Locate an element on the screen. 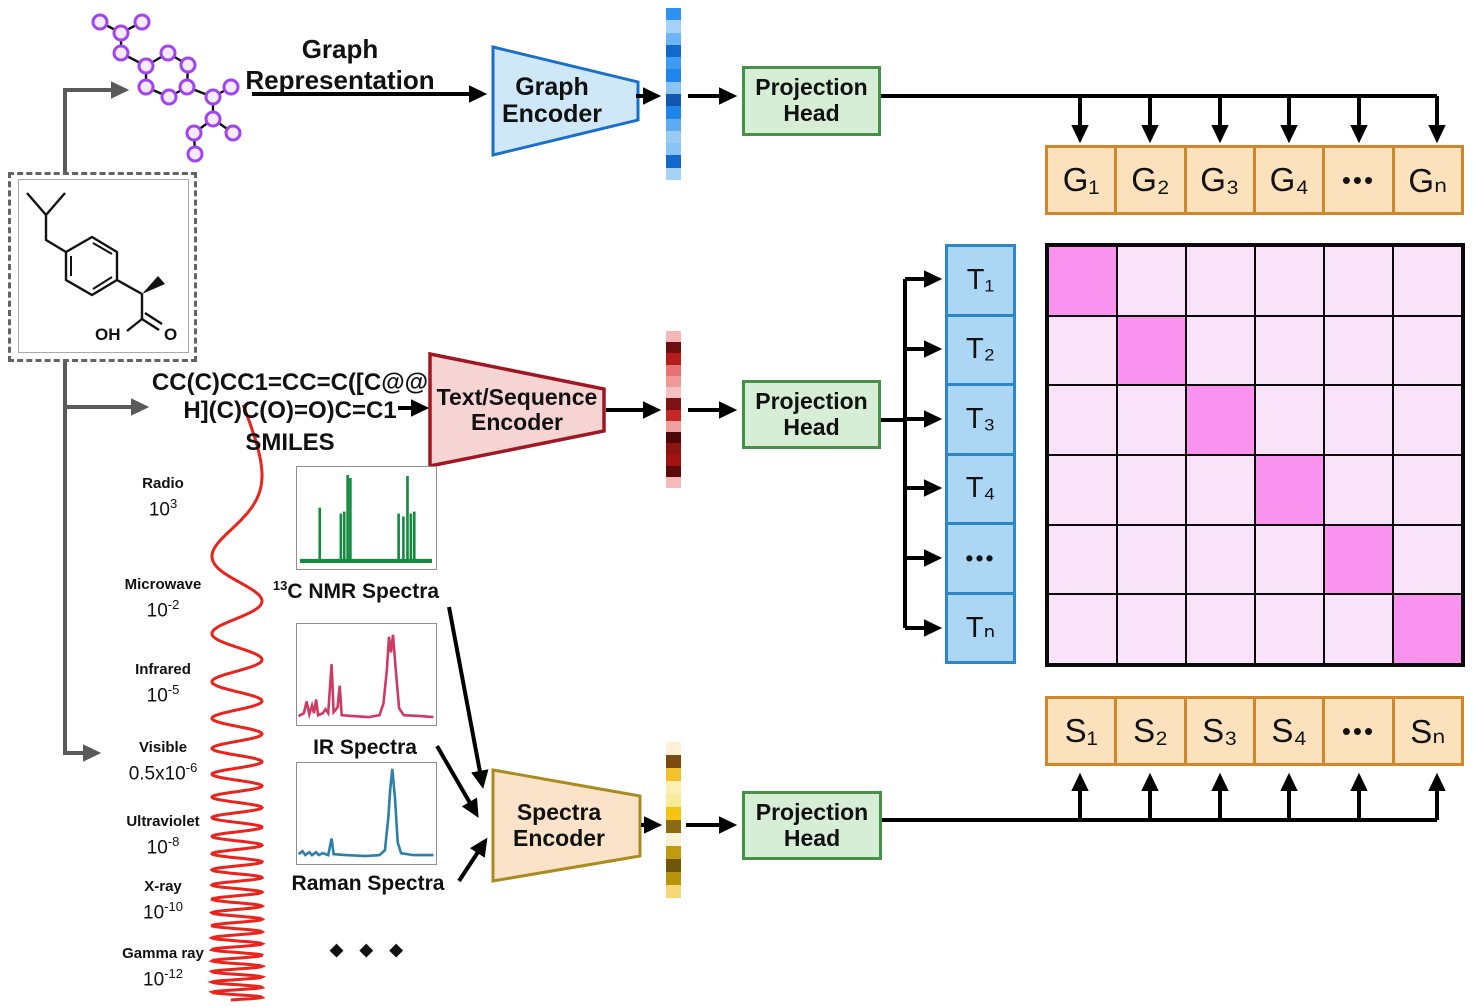 The width and height of the screenshot is (1473, 1007). t-cell: T₃ is located at coordinates (980, 418).